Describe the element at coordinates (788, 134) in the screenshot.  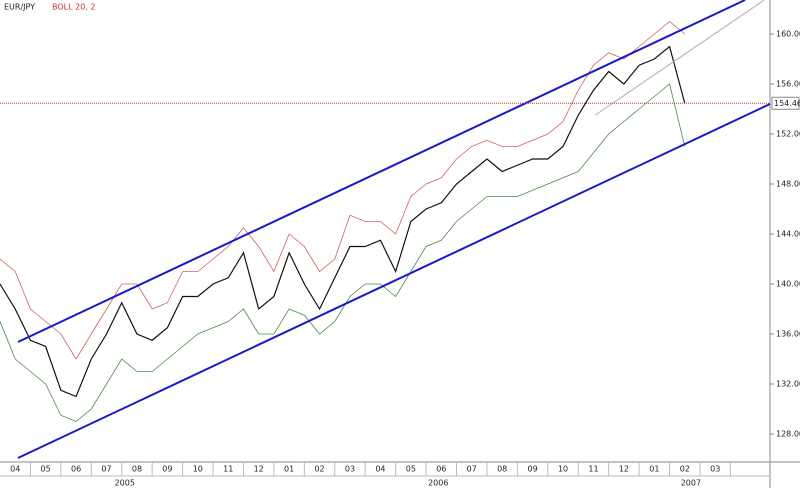
I see `y-tick-label: 152.00` at that location.